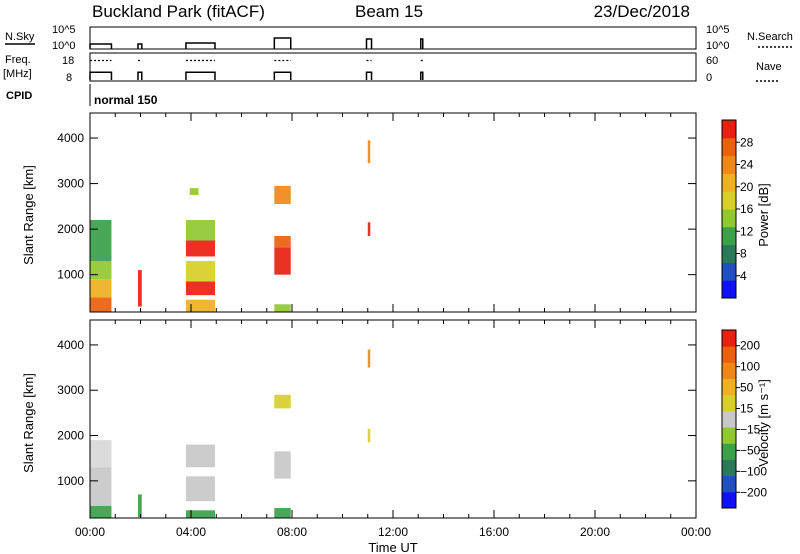 The image size is (800, 554). Describe the element at coordinates (750, 367) in the screenshot. I see `colorbar-label-1-1: 100` at that location.